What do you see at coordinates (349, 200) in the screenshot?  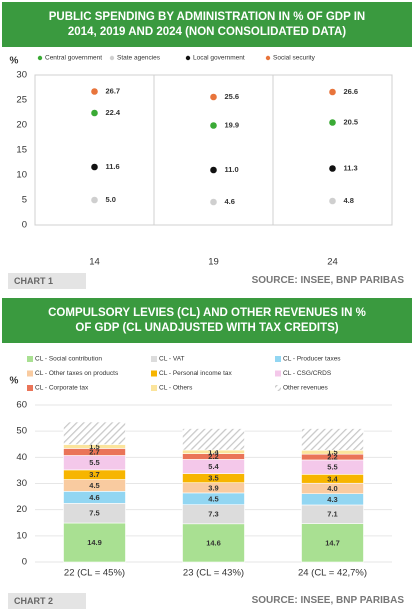 I see `data-label: 4.8` at bounding box center [349, 200].